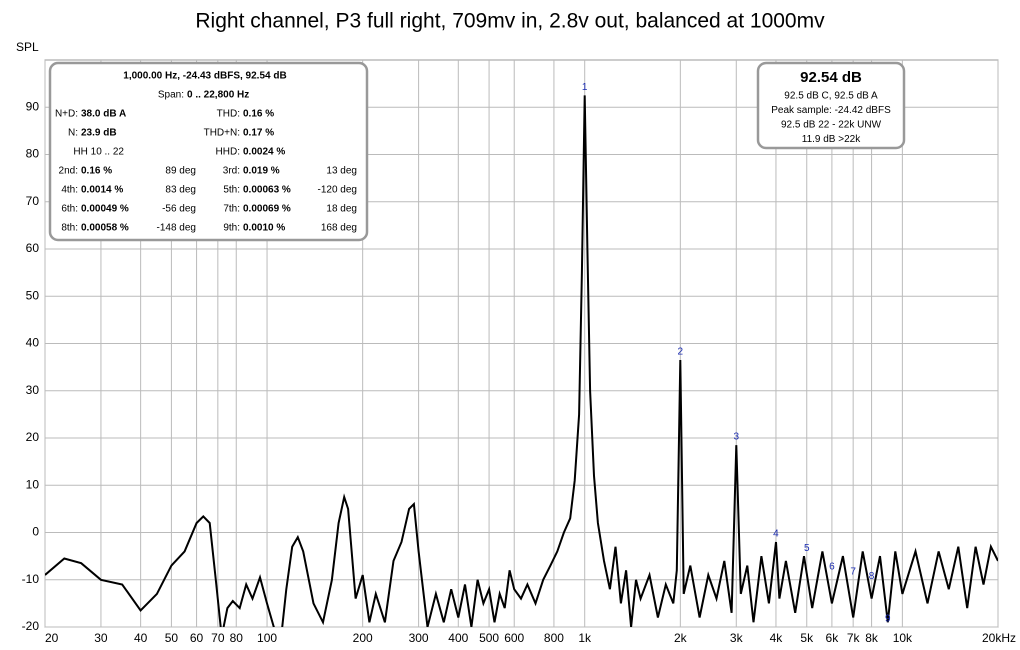  I want to click on y-tick-label: 30, so click(33, 390).